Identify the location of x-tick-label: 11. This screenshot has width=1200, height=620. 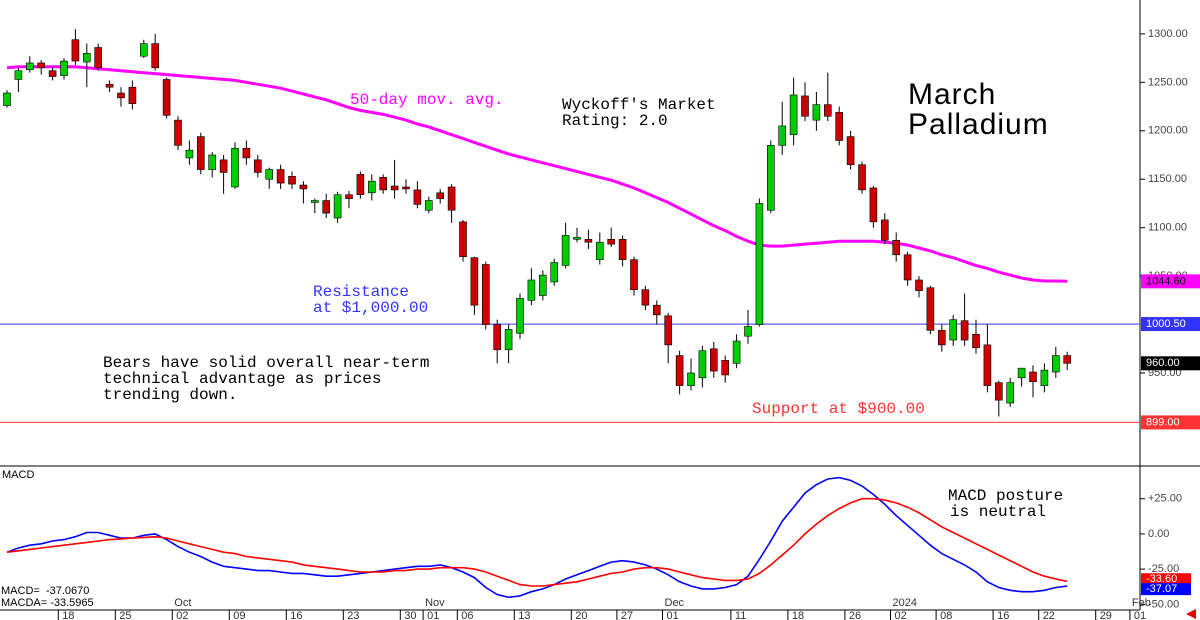
(740, 615).